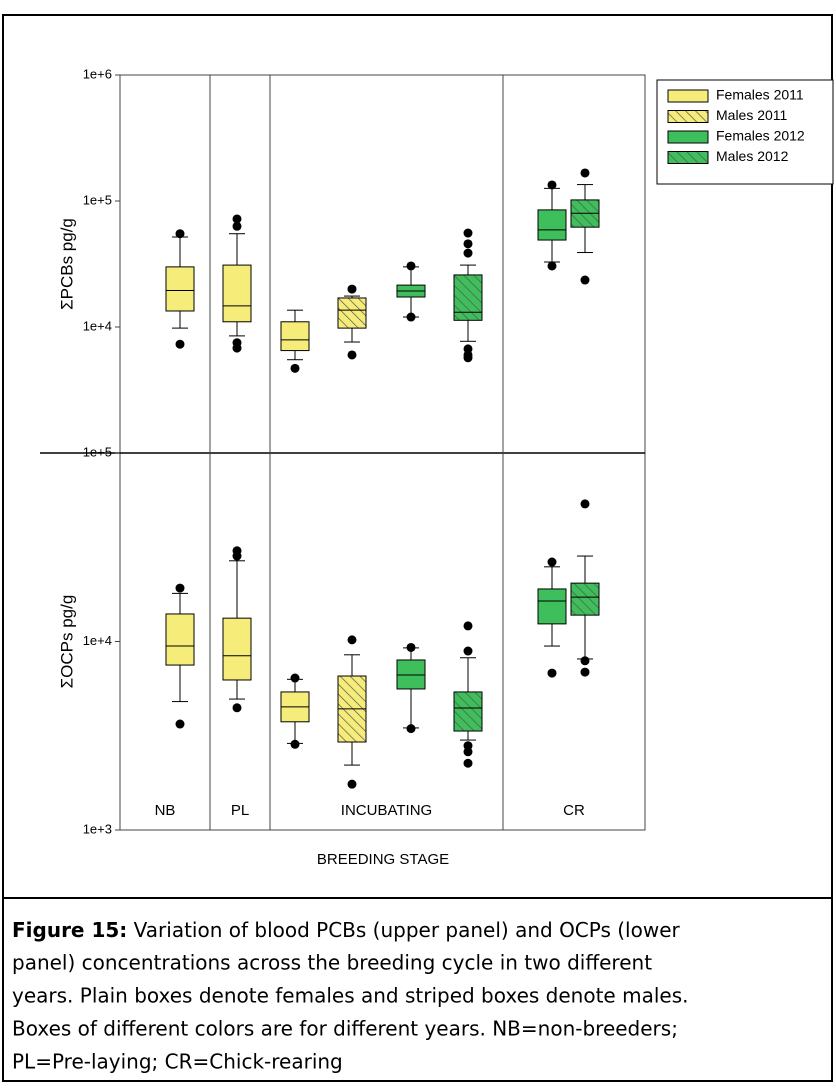  Describe the element at coordinates (574, 810) in the screenshot. I see `group-label: CR` at that location.